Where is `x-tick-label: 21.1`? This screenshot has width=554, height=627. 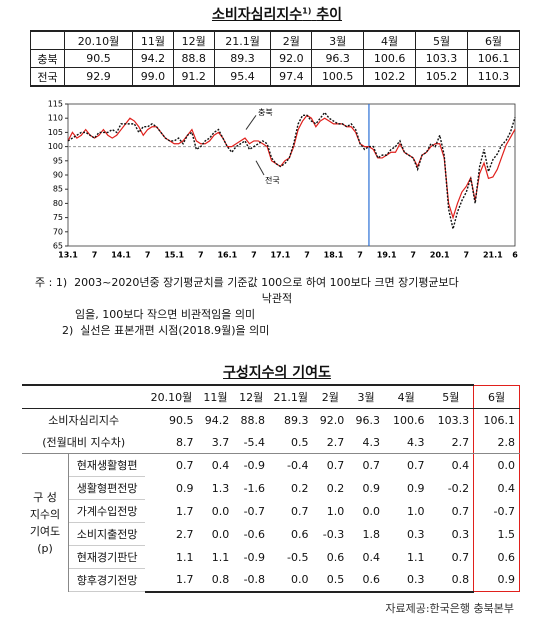
x-tick-label: 21.1 is located at coordinates (493, 255).